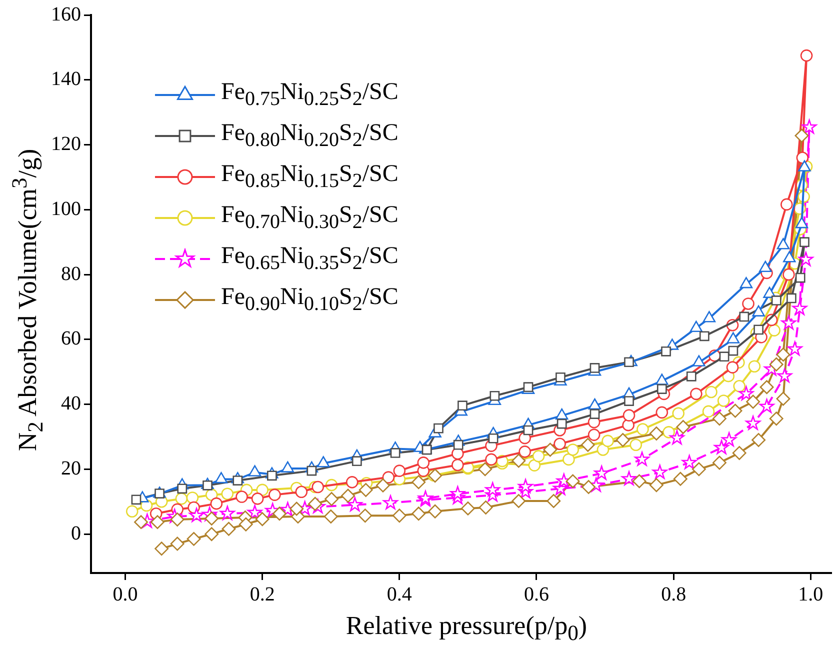 The height and width of the screenshot is (648, 838). What do you see at coordinates (262, 594) in the screenshot?
I see `x-tick-label: 0.2` at bounding box center [262, 594].